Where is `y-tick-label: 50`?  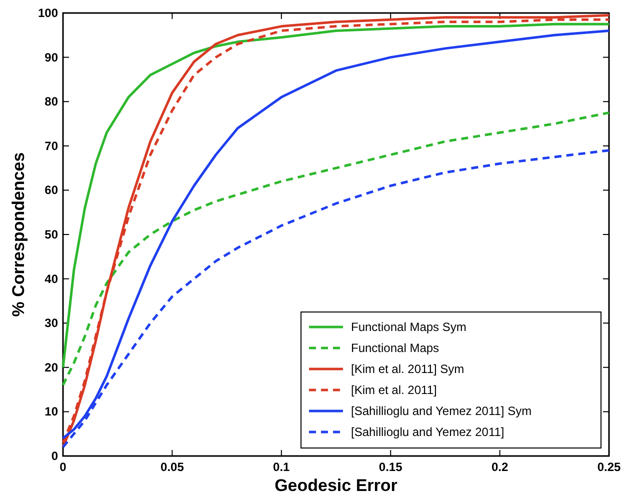 y-tick-label: 50 is located at coordinates (51, 235).